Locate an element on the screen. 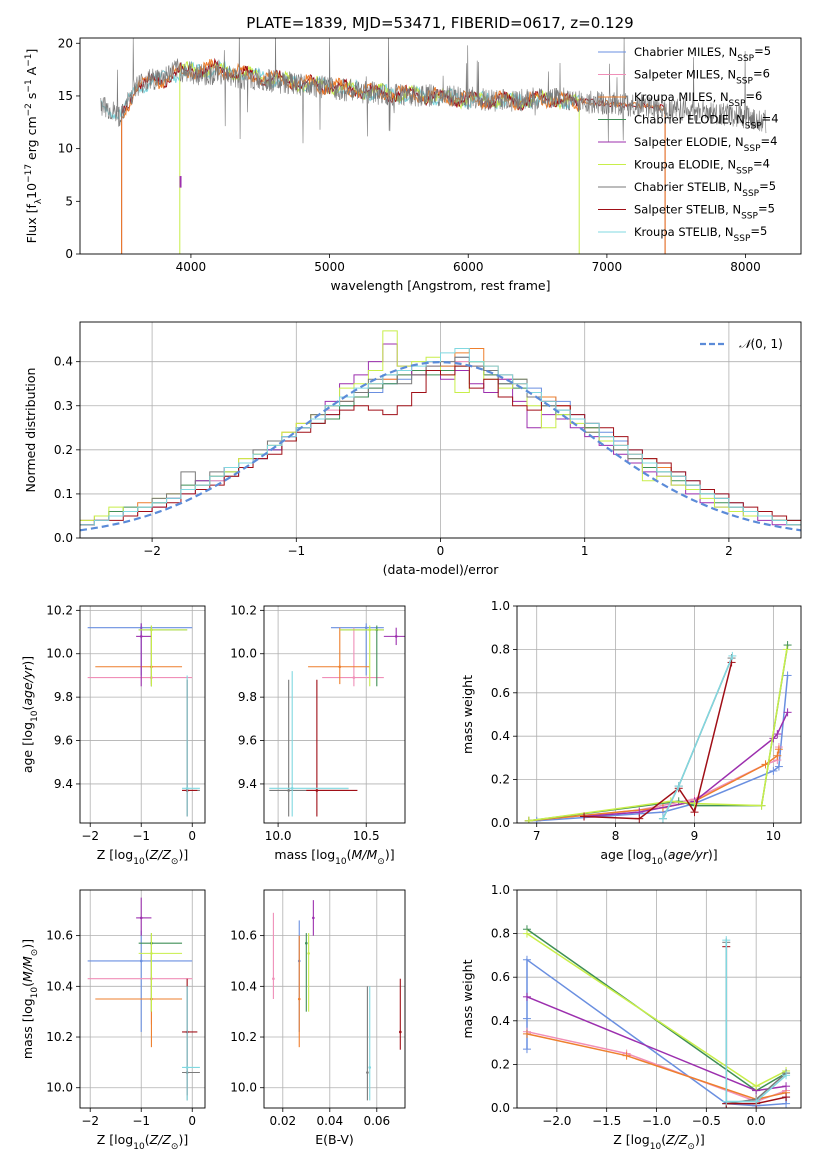 The height and width of the screenshot is (1170, 819). y-tick-label: 1.0 is located at coordinates (500, 890).